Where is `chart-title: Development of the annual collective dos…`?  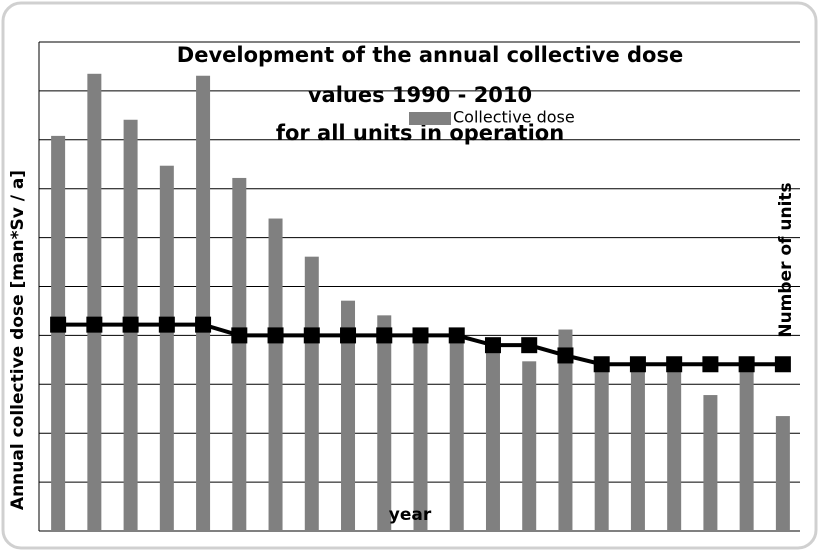
chart-title: Development of the annual collective dos… is located at coordinates (430, 55).